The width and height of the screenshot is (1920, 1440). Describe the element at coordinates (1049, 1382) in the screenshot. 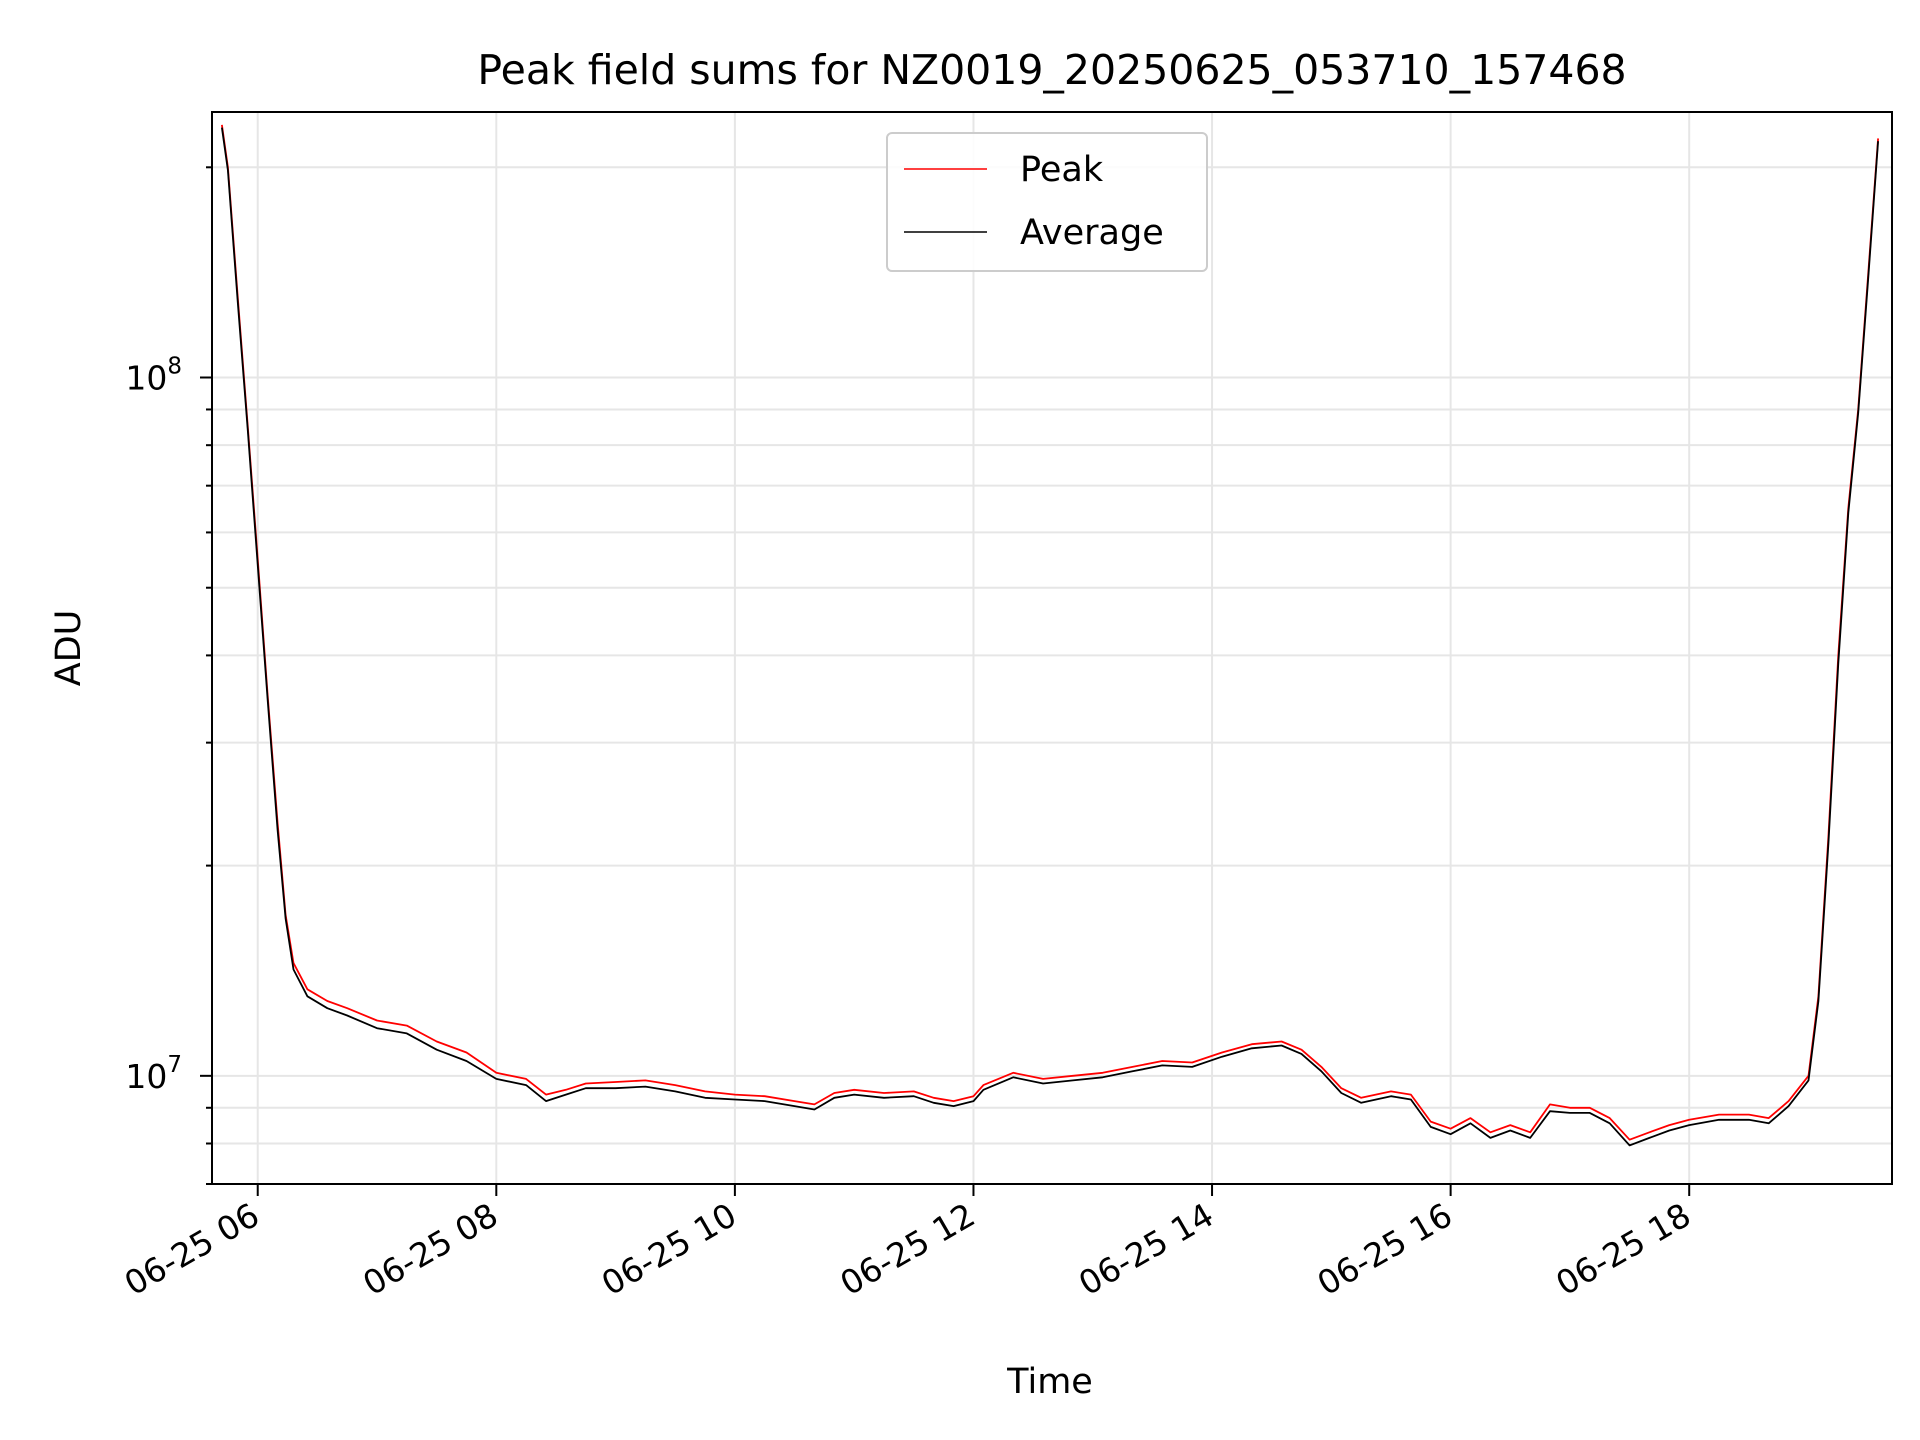

I see `x-axis-label: Time` at that location.